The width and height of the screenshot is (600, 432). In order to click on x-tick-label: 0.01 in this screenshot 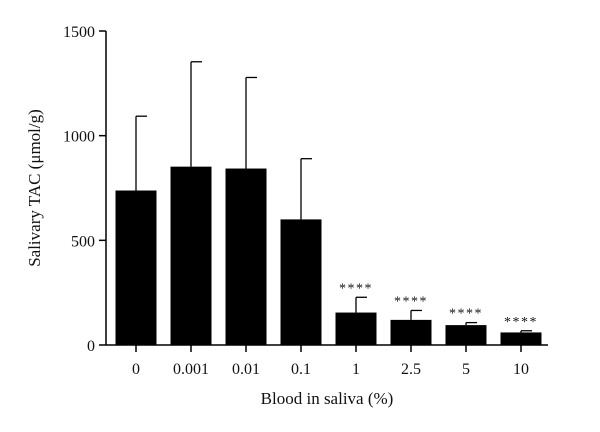, I will do `click(246, 369)`.